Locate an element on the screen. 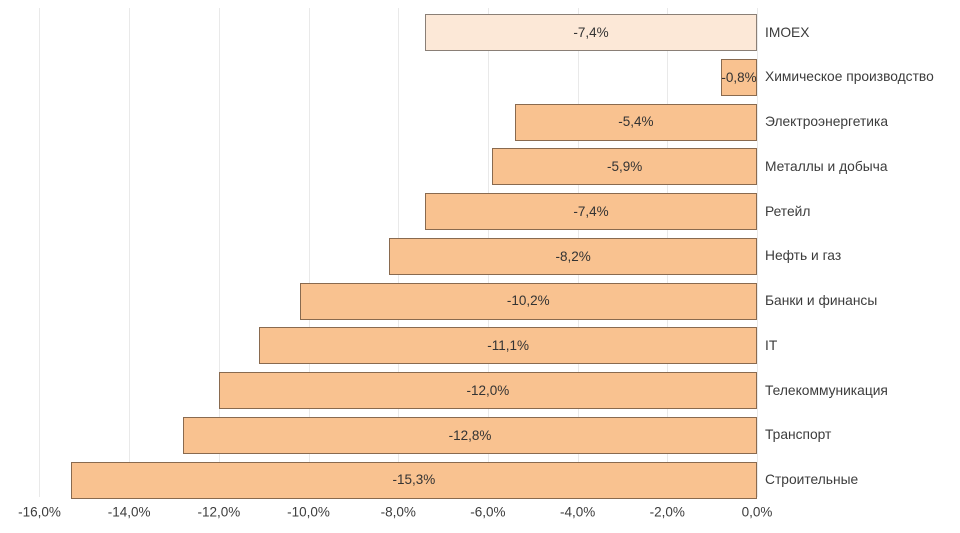 The height and width of the screenshot is (533, 960). x-axis-tick-label: -4,0% is located at coordinates (577, 512).